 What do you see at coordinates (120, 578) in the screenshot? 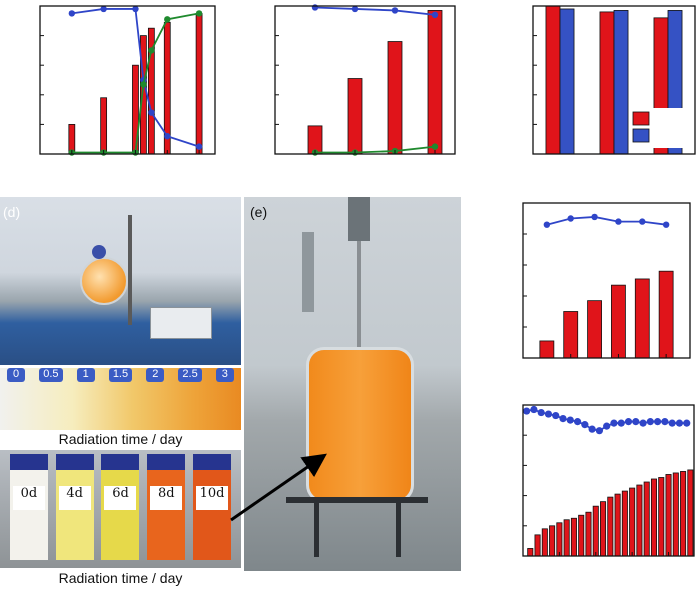
I see `caption-d-2: Radiation time / day` at bounding box center [120, 578].